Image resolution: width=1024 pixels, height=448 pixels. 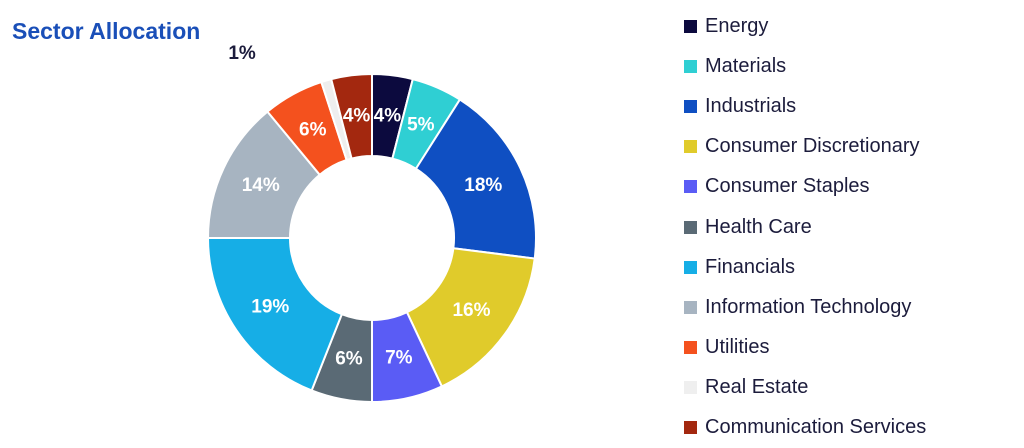 What do you see at coordinates (313, 130) in the screenshot?
I see `data-label-utilities: 6%` at bounding box center [313, 130].